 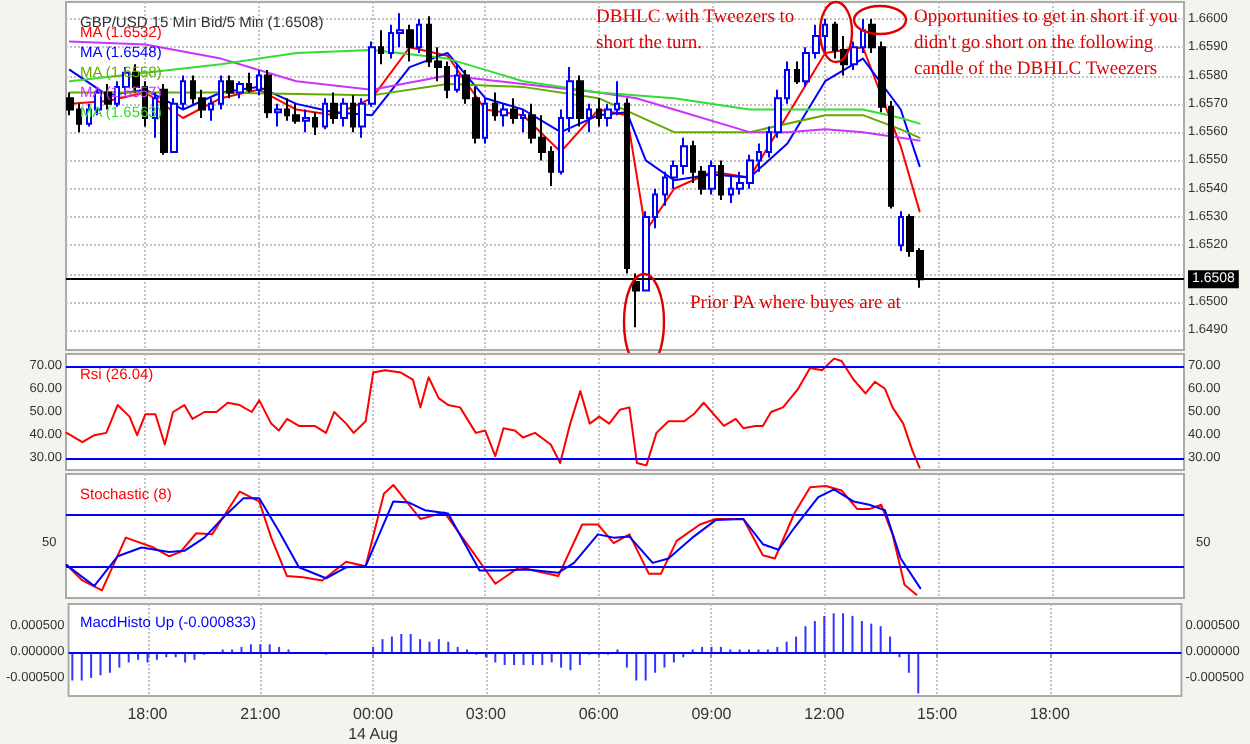 I want to click on x-tick-label: 00:00 14 Aug, so click(x=373, y=724).